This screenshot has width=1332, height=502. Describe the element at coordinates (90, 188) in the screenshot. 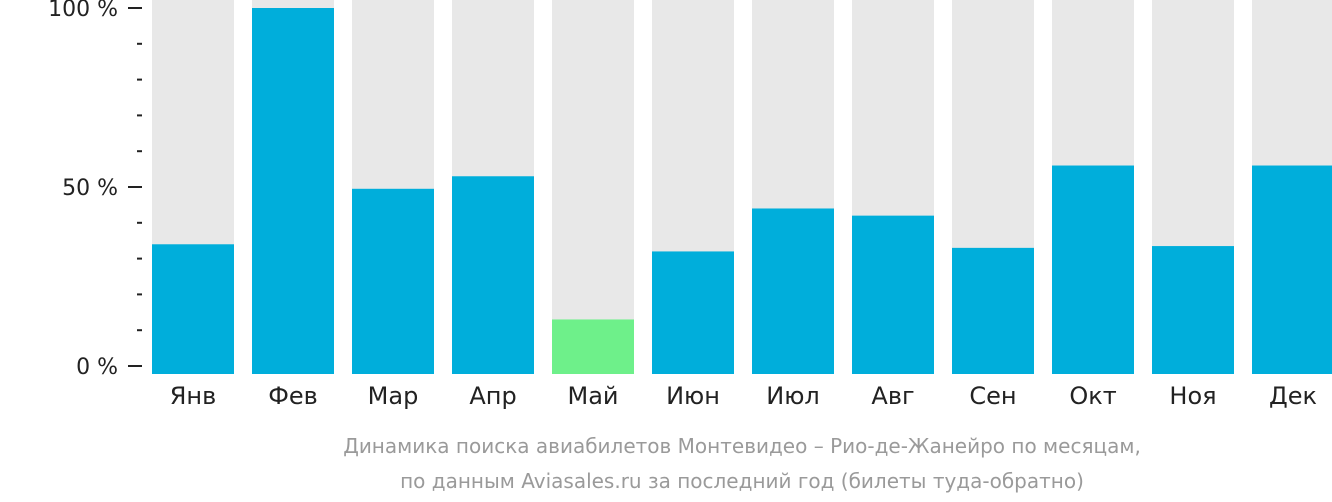

I see `y-tick-label: 50 %` at that location.